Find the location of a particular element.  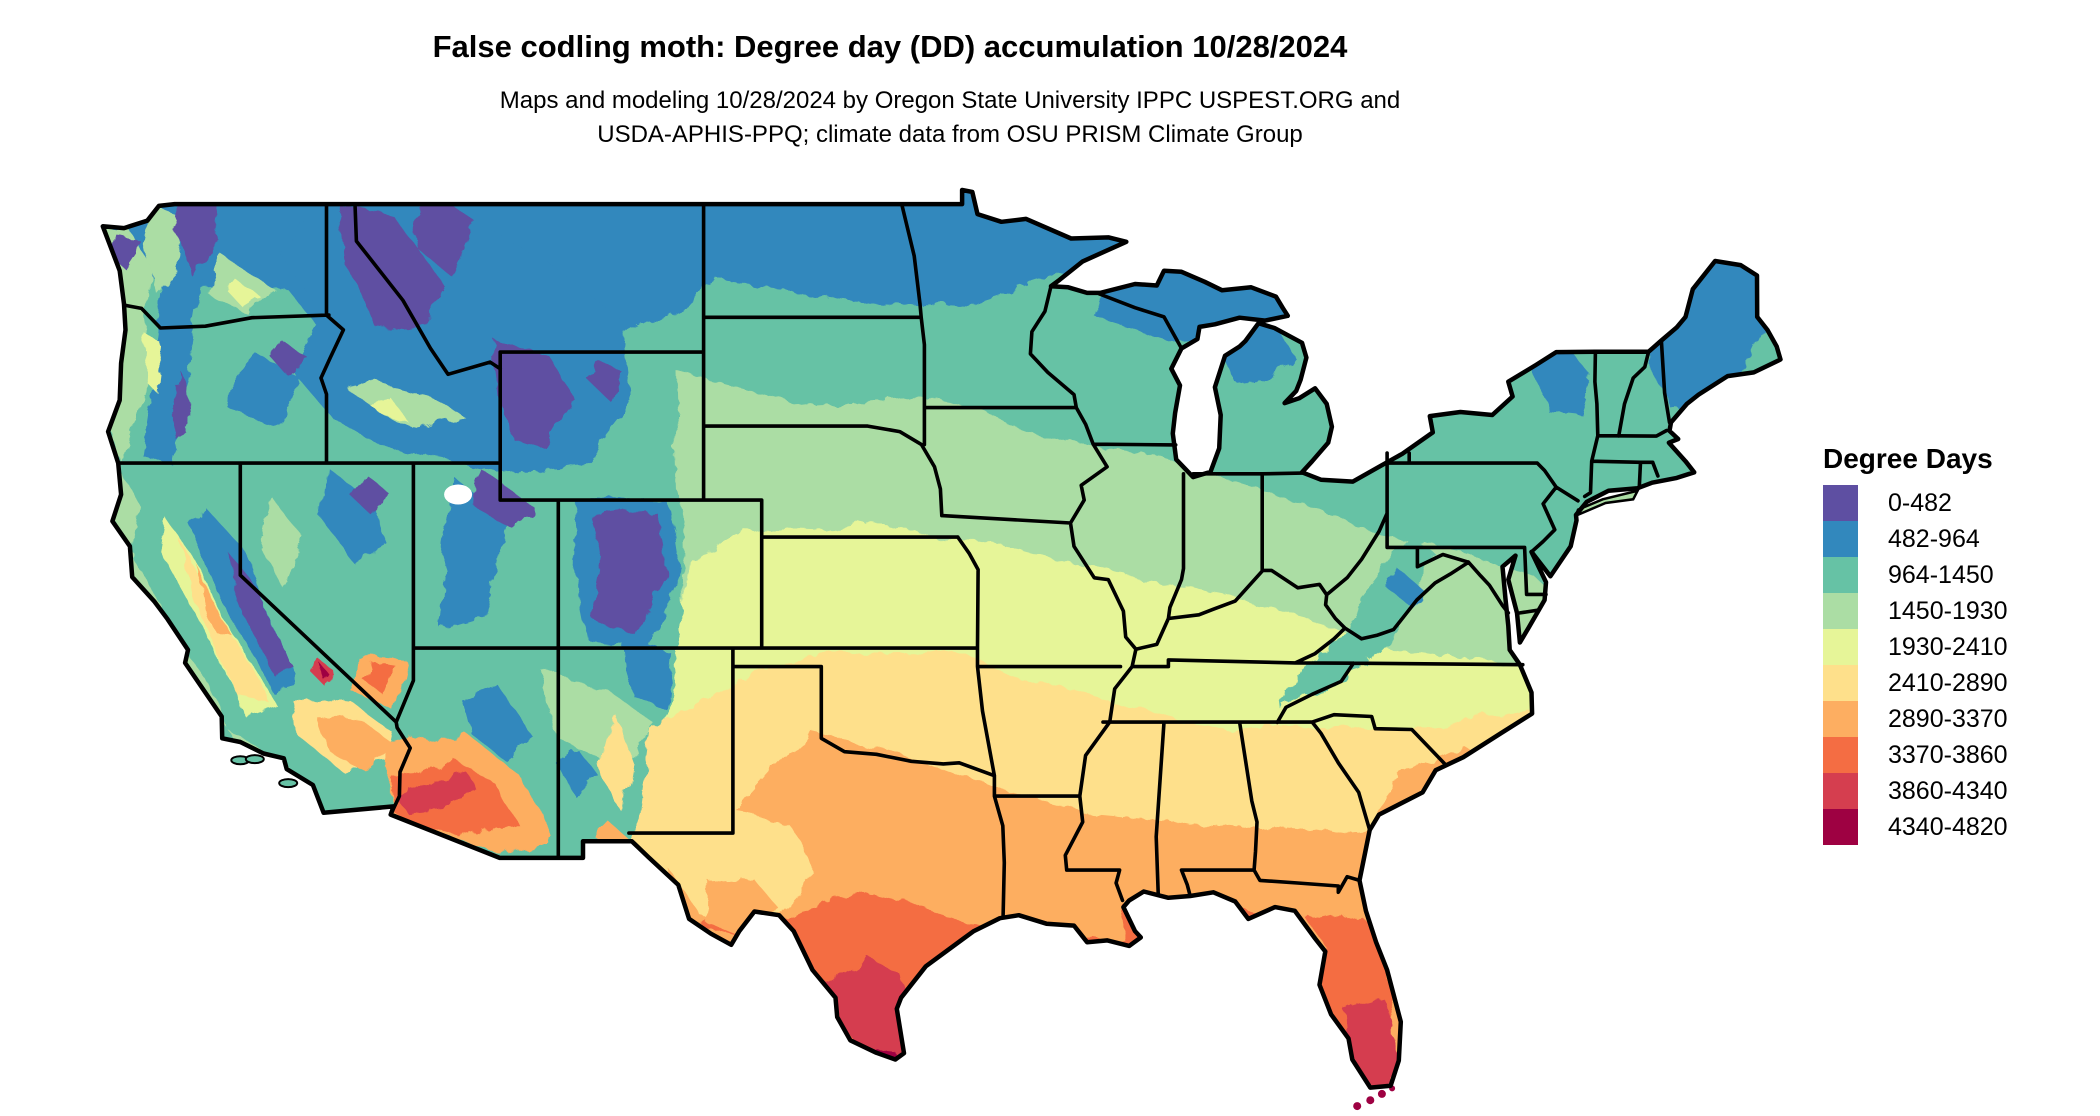

legend-row: 3370-3860 is located at coordinates (1915, 755).